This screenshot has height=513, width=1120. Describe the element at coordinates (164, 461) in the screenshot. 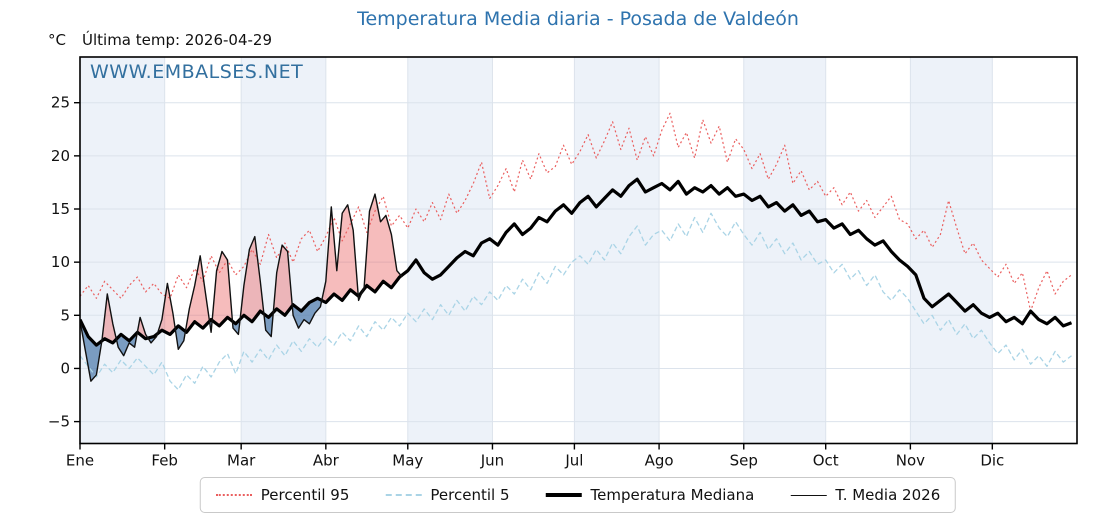

I see `x-tick-label: Feb` at that location.